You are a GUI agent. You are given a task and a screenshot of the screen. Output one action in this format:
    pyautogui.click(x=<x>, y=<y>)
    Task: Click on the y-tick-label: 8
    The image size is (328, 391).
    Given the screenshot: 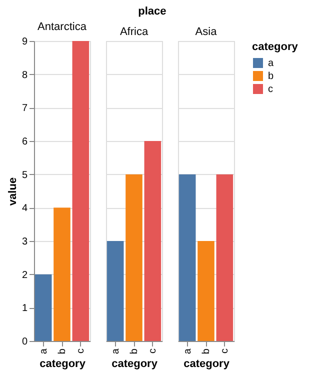 What is the action you would take?
    pyautogui.click(x=25, y=75)
    